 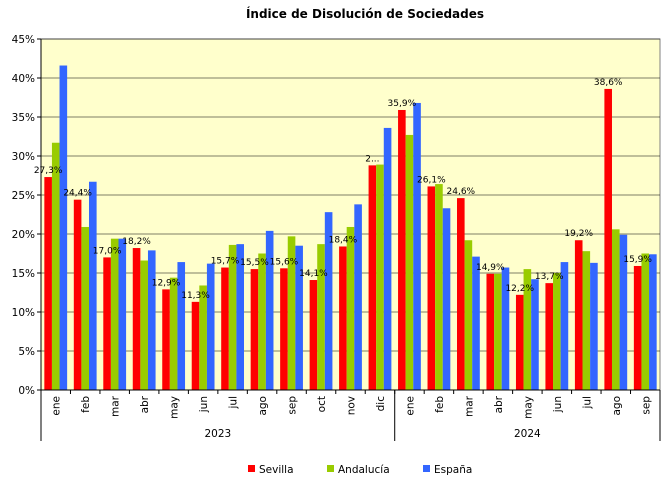 What do you see at coordinates (322, 404) in the screenshot?
I see `x-tick-label: oct` at bounding box center [322, 404].